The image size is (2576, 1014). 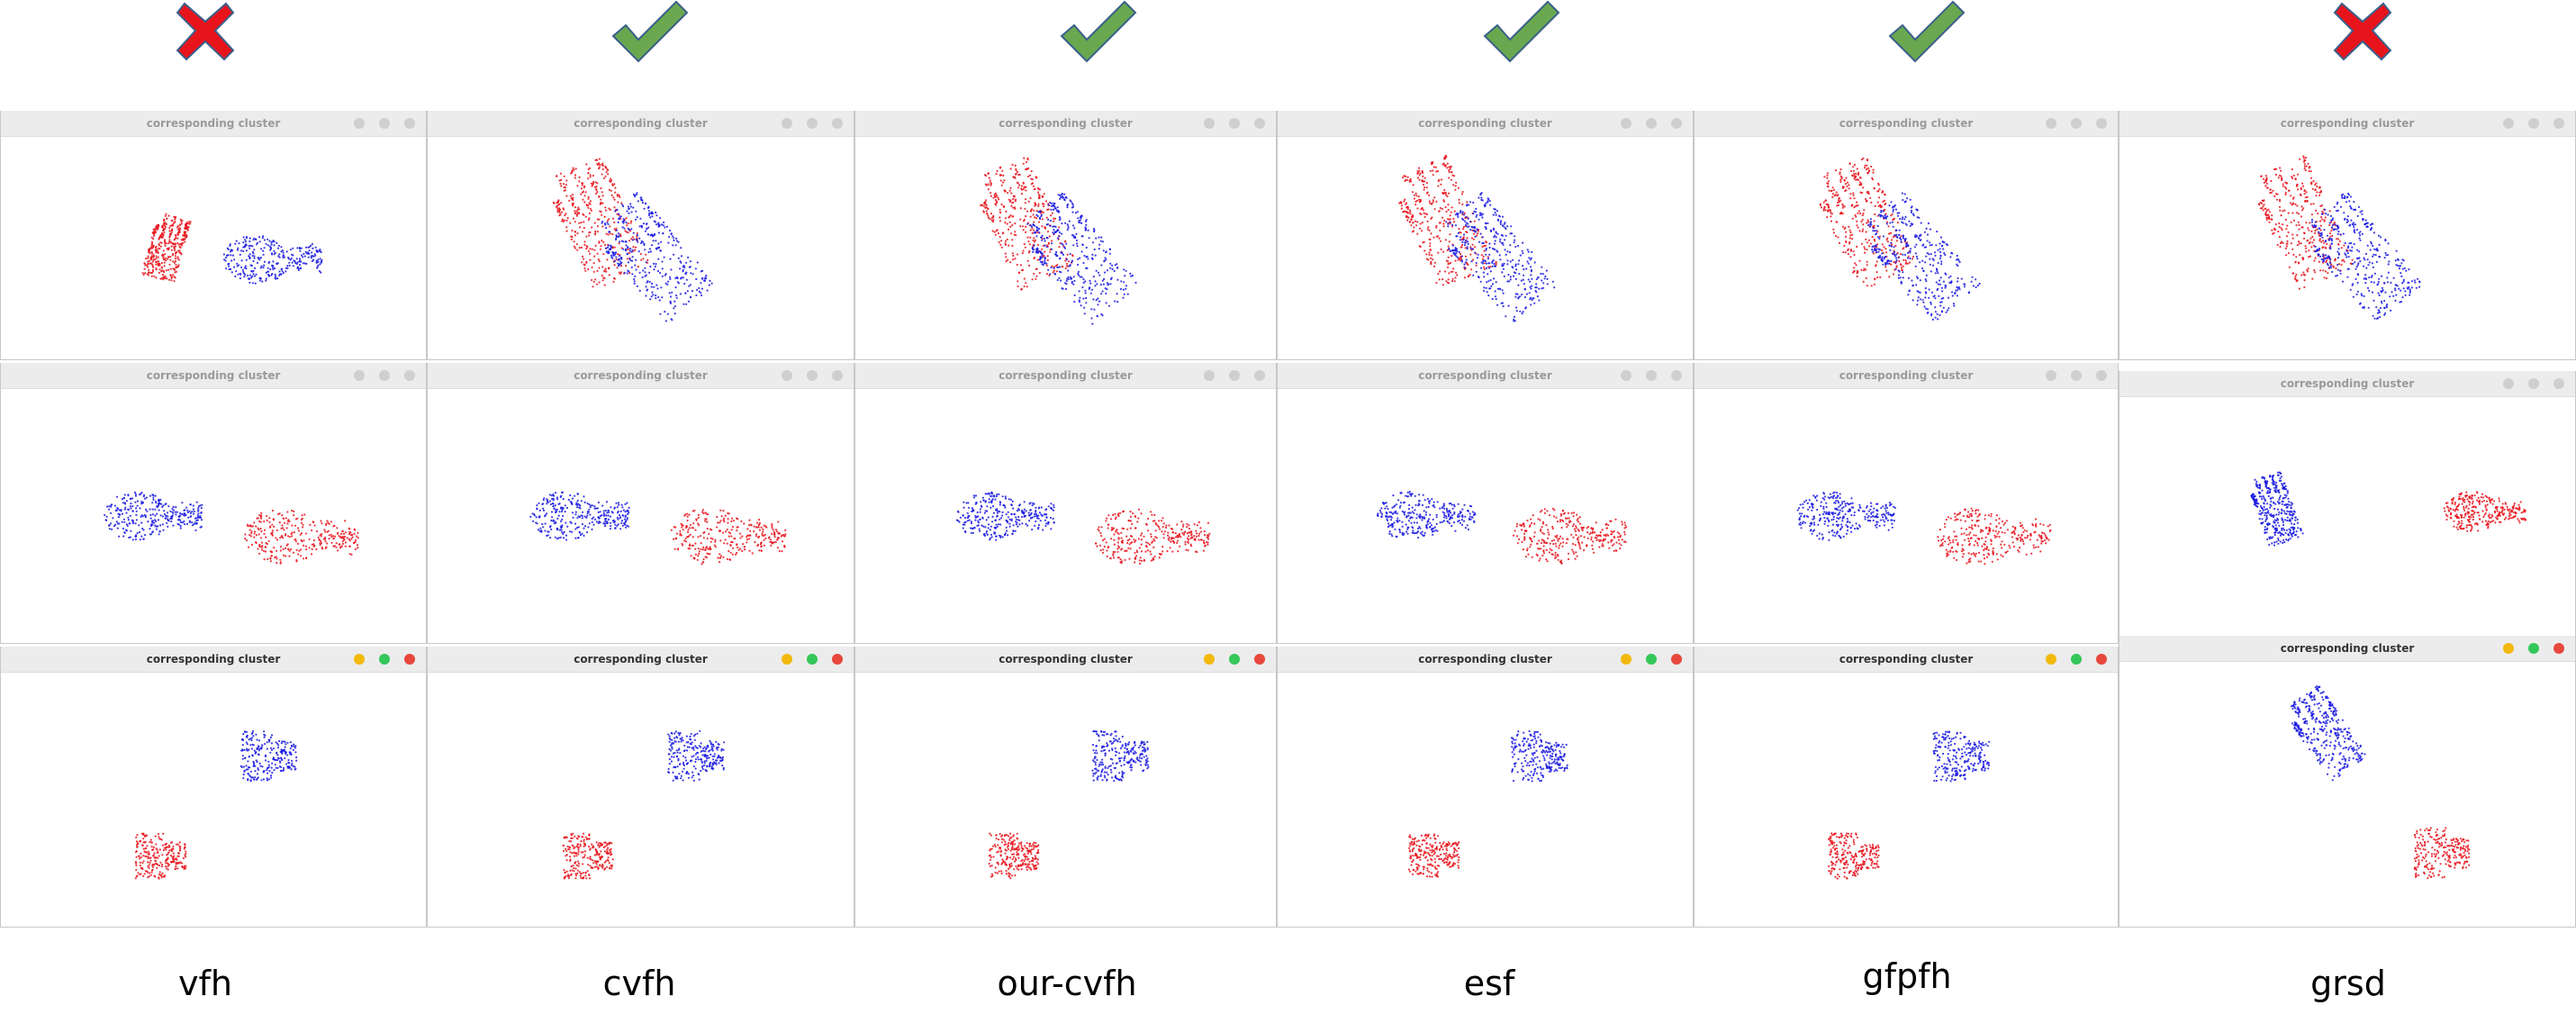 I want to click on cluster-window-grsd-row-3: corresponding cluster, so click(x=2347, y=782).